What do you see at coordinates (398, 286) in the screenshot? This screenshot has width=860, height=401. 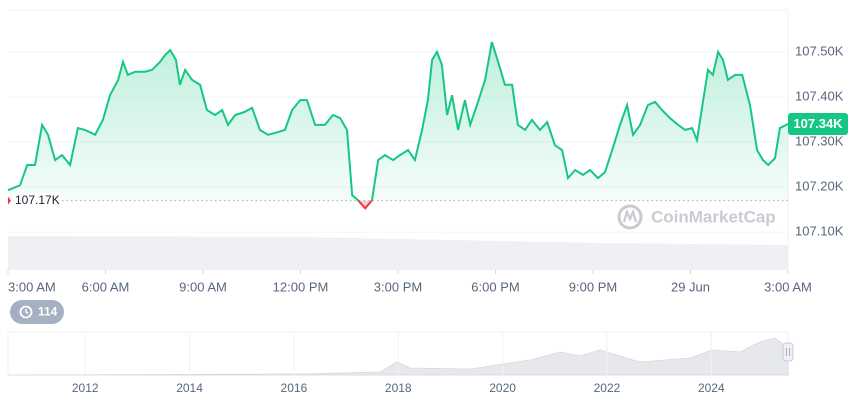 I see `x-tick-label: 3:00 PM` at bounding box center [398, 286].